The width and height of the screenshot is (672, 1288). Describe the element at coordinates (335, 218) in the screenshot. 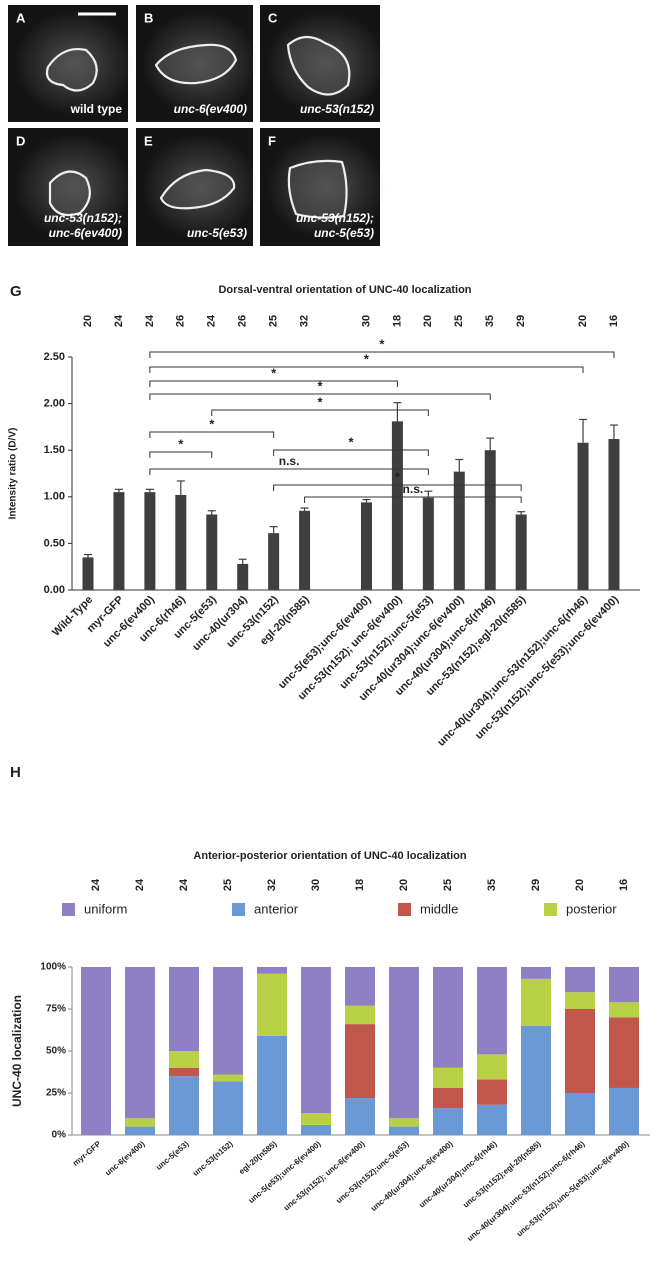

I see `genotype-label: unc-53(n152);` at that location.